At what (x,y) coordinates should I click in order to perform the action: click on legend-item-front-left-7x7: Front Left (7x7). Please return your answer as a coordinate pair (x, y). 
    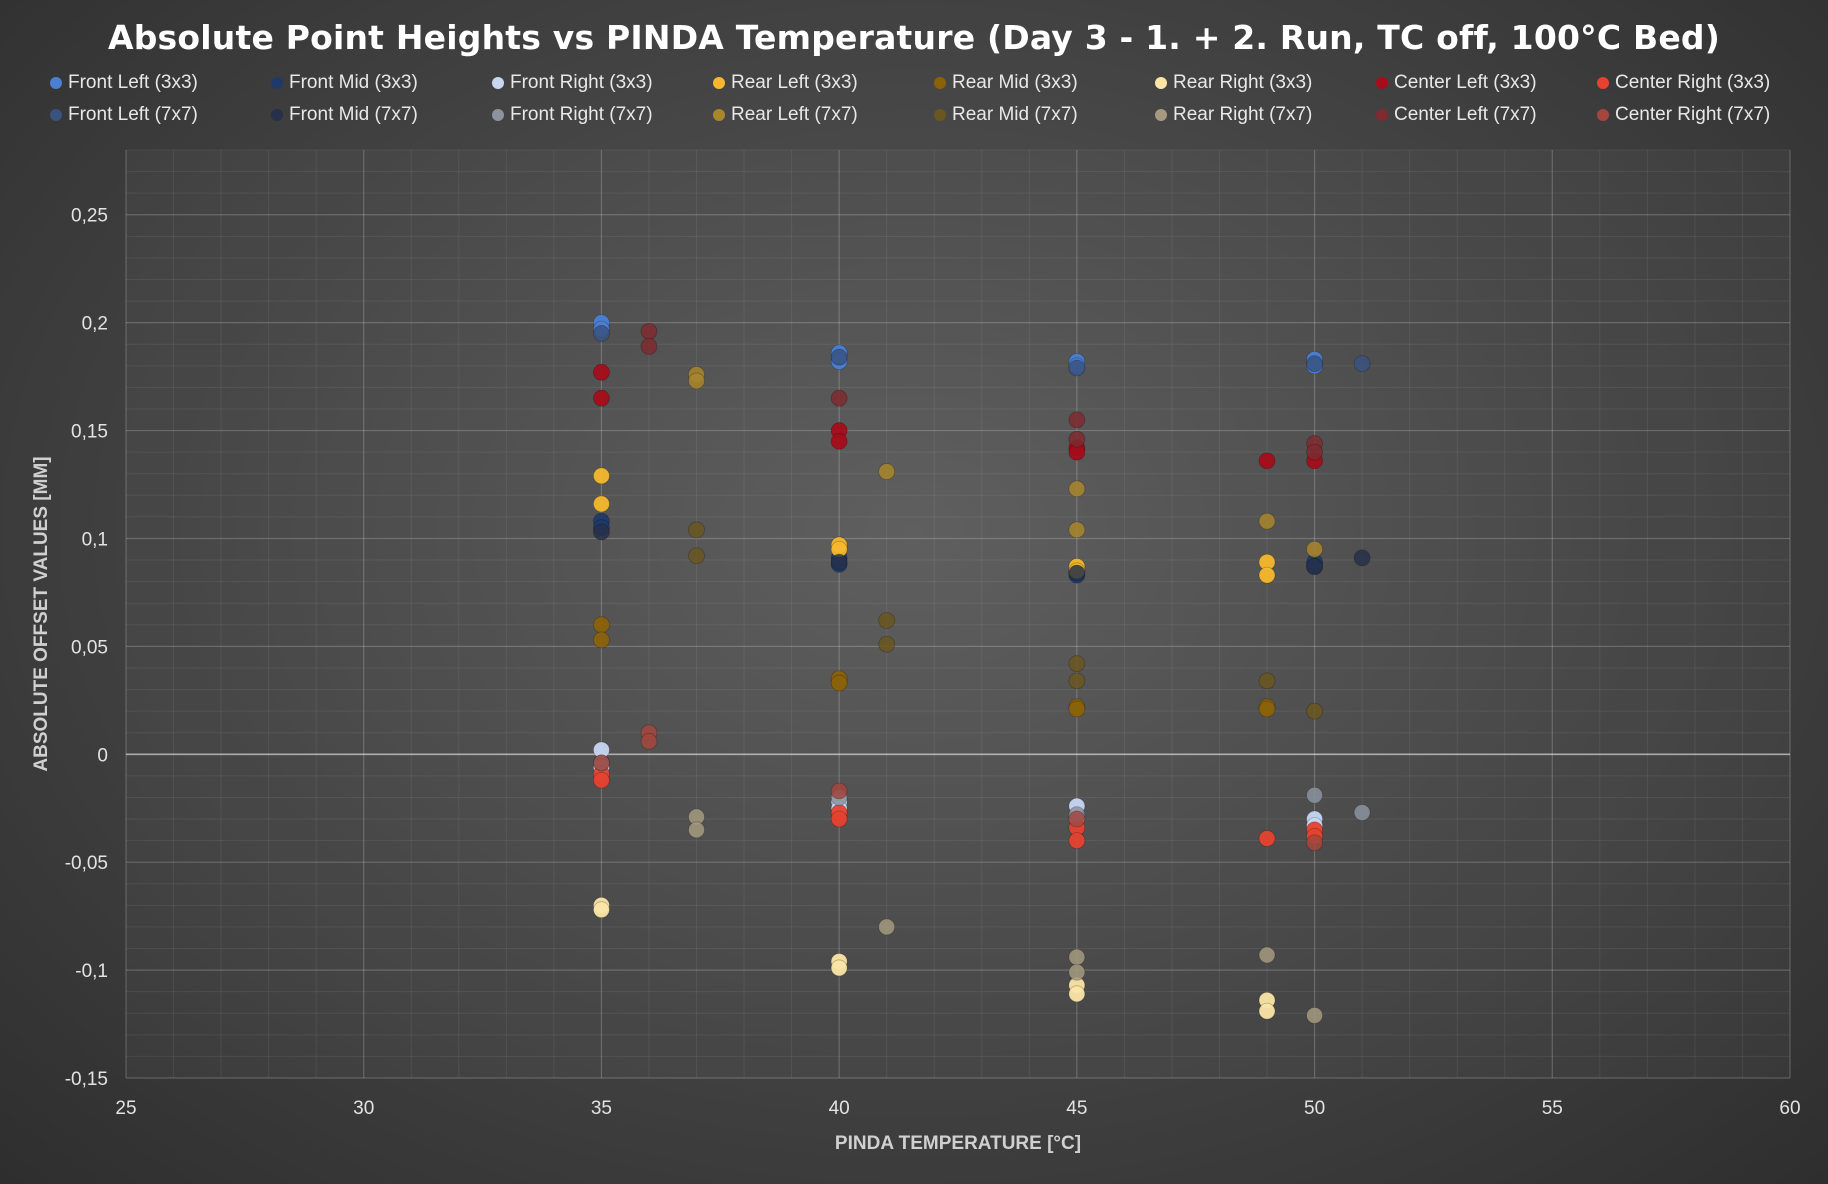
    Looking at the image, I should click on (160, 115).